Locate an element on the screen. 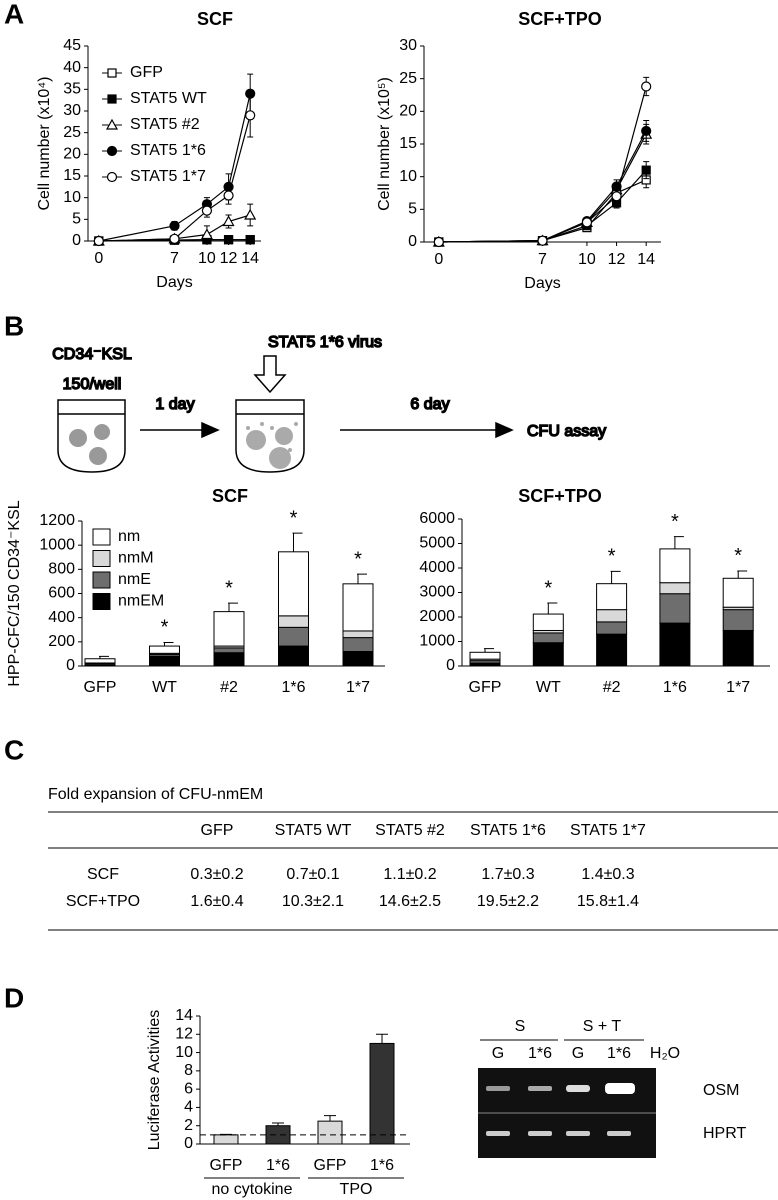 The image size is (778, 1200). cell: 15.8±1.4 is located at coordinates (608, 901).